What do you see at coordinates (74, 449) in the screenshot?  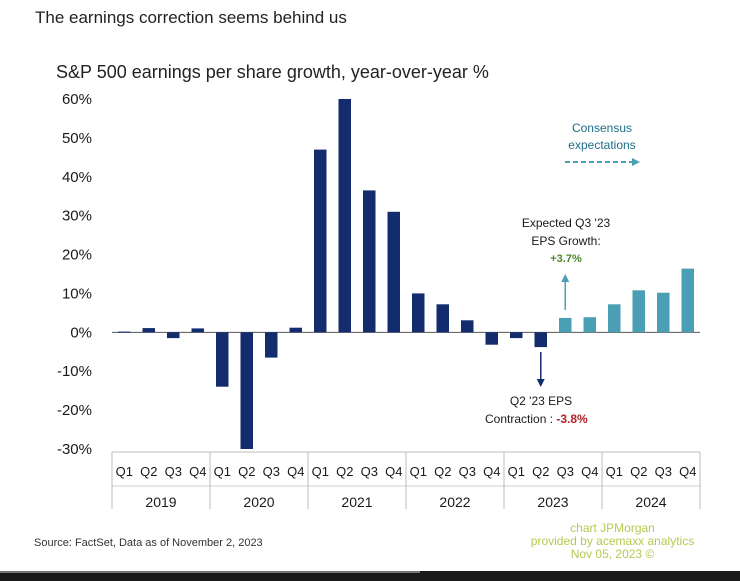 I see `y-tick-label: -30%` at bounding box center [74, 449].